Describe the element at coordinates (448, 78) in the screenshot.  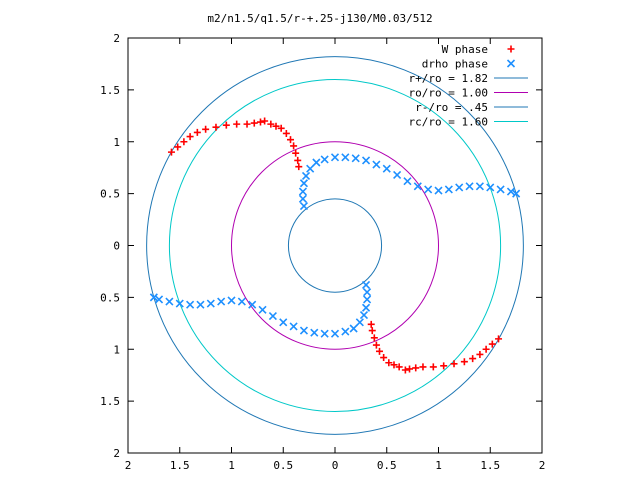
I see `legend-label: r+/ro = 1.82` at that location.